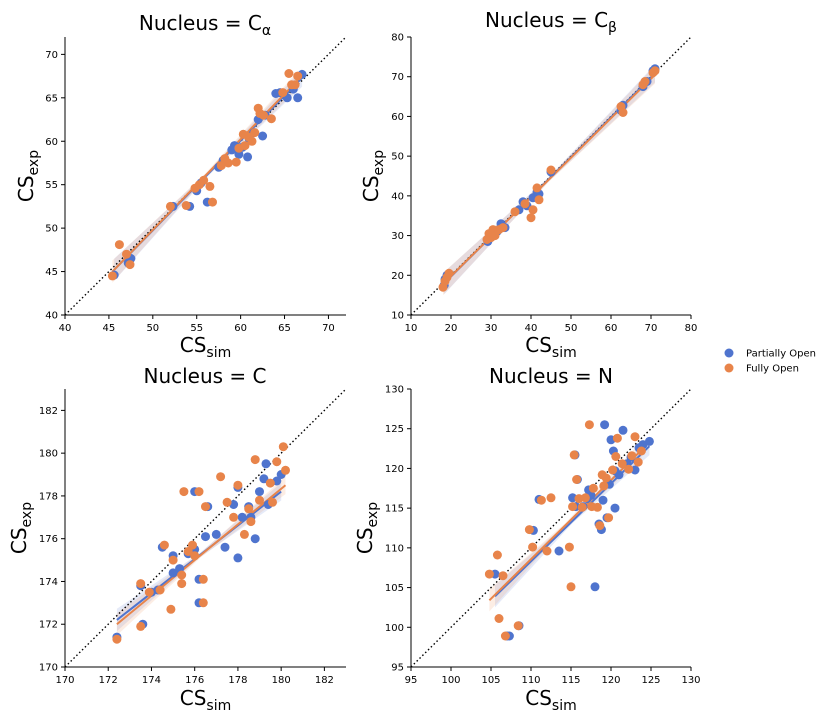 The height and width of the screenshot is (720, 825). I want to click on x-tick-label: 95, so click(411, 680).